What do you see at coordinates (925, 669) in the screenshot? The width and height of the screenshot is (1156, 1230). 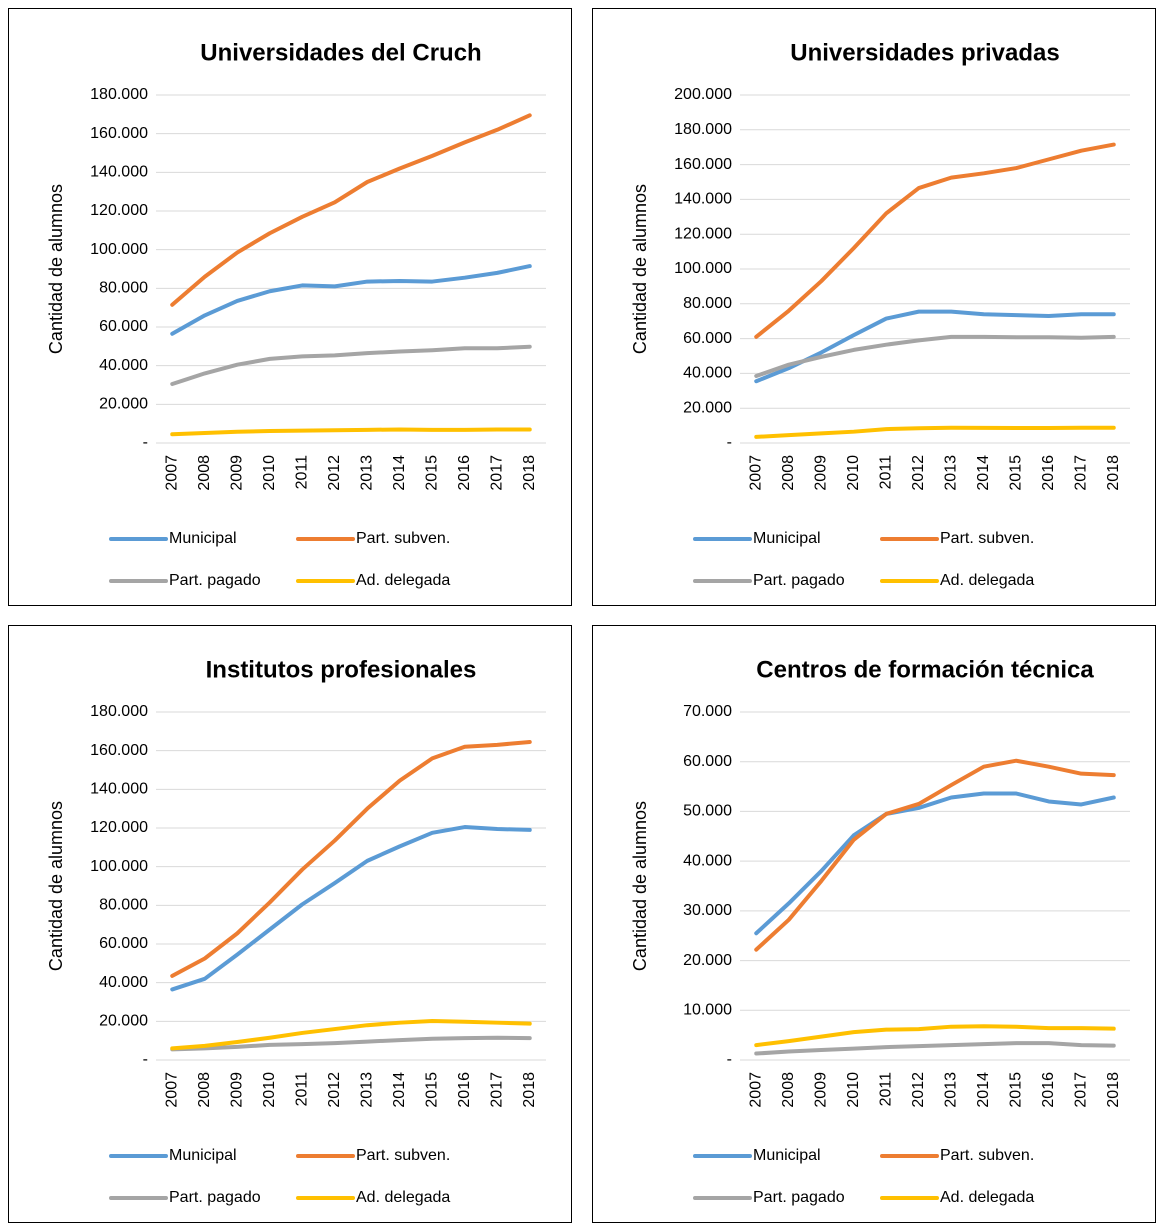 I see `chart-title: Centros de formación técnica` at bounding box center [925, 669].